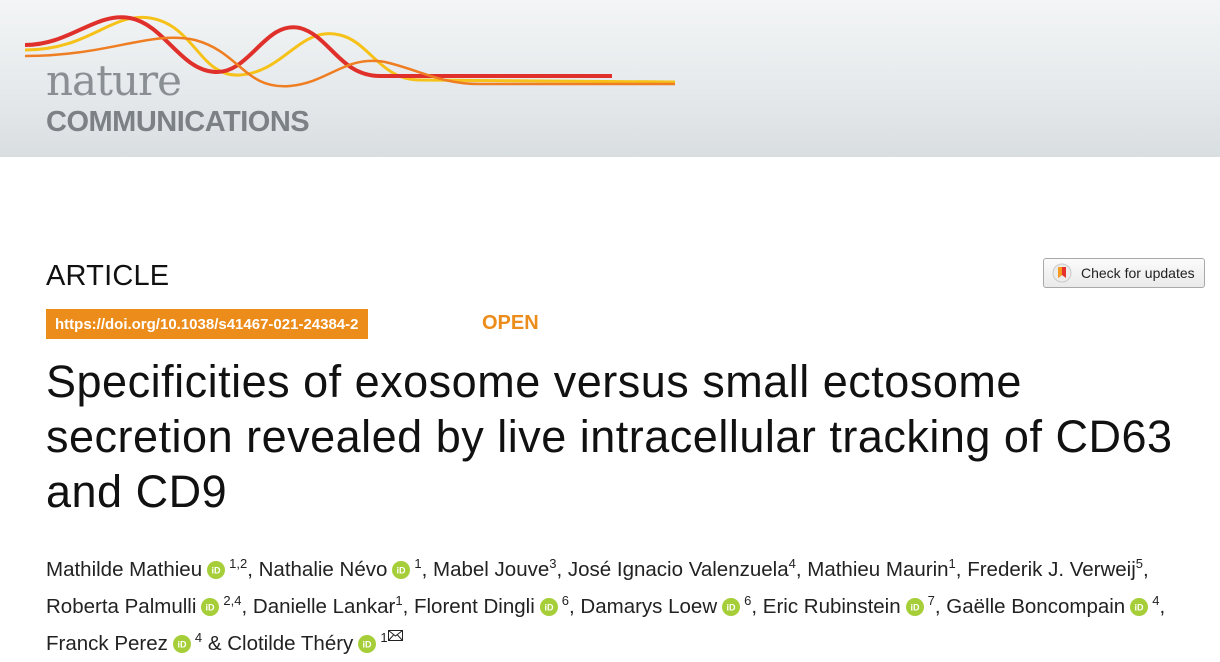 This screenshot has height=662, width=1220. I want to click on journal-name-communications: COMMUNICATIONS, so click(178, 122).